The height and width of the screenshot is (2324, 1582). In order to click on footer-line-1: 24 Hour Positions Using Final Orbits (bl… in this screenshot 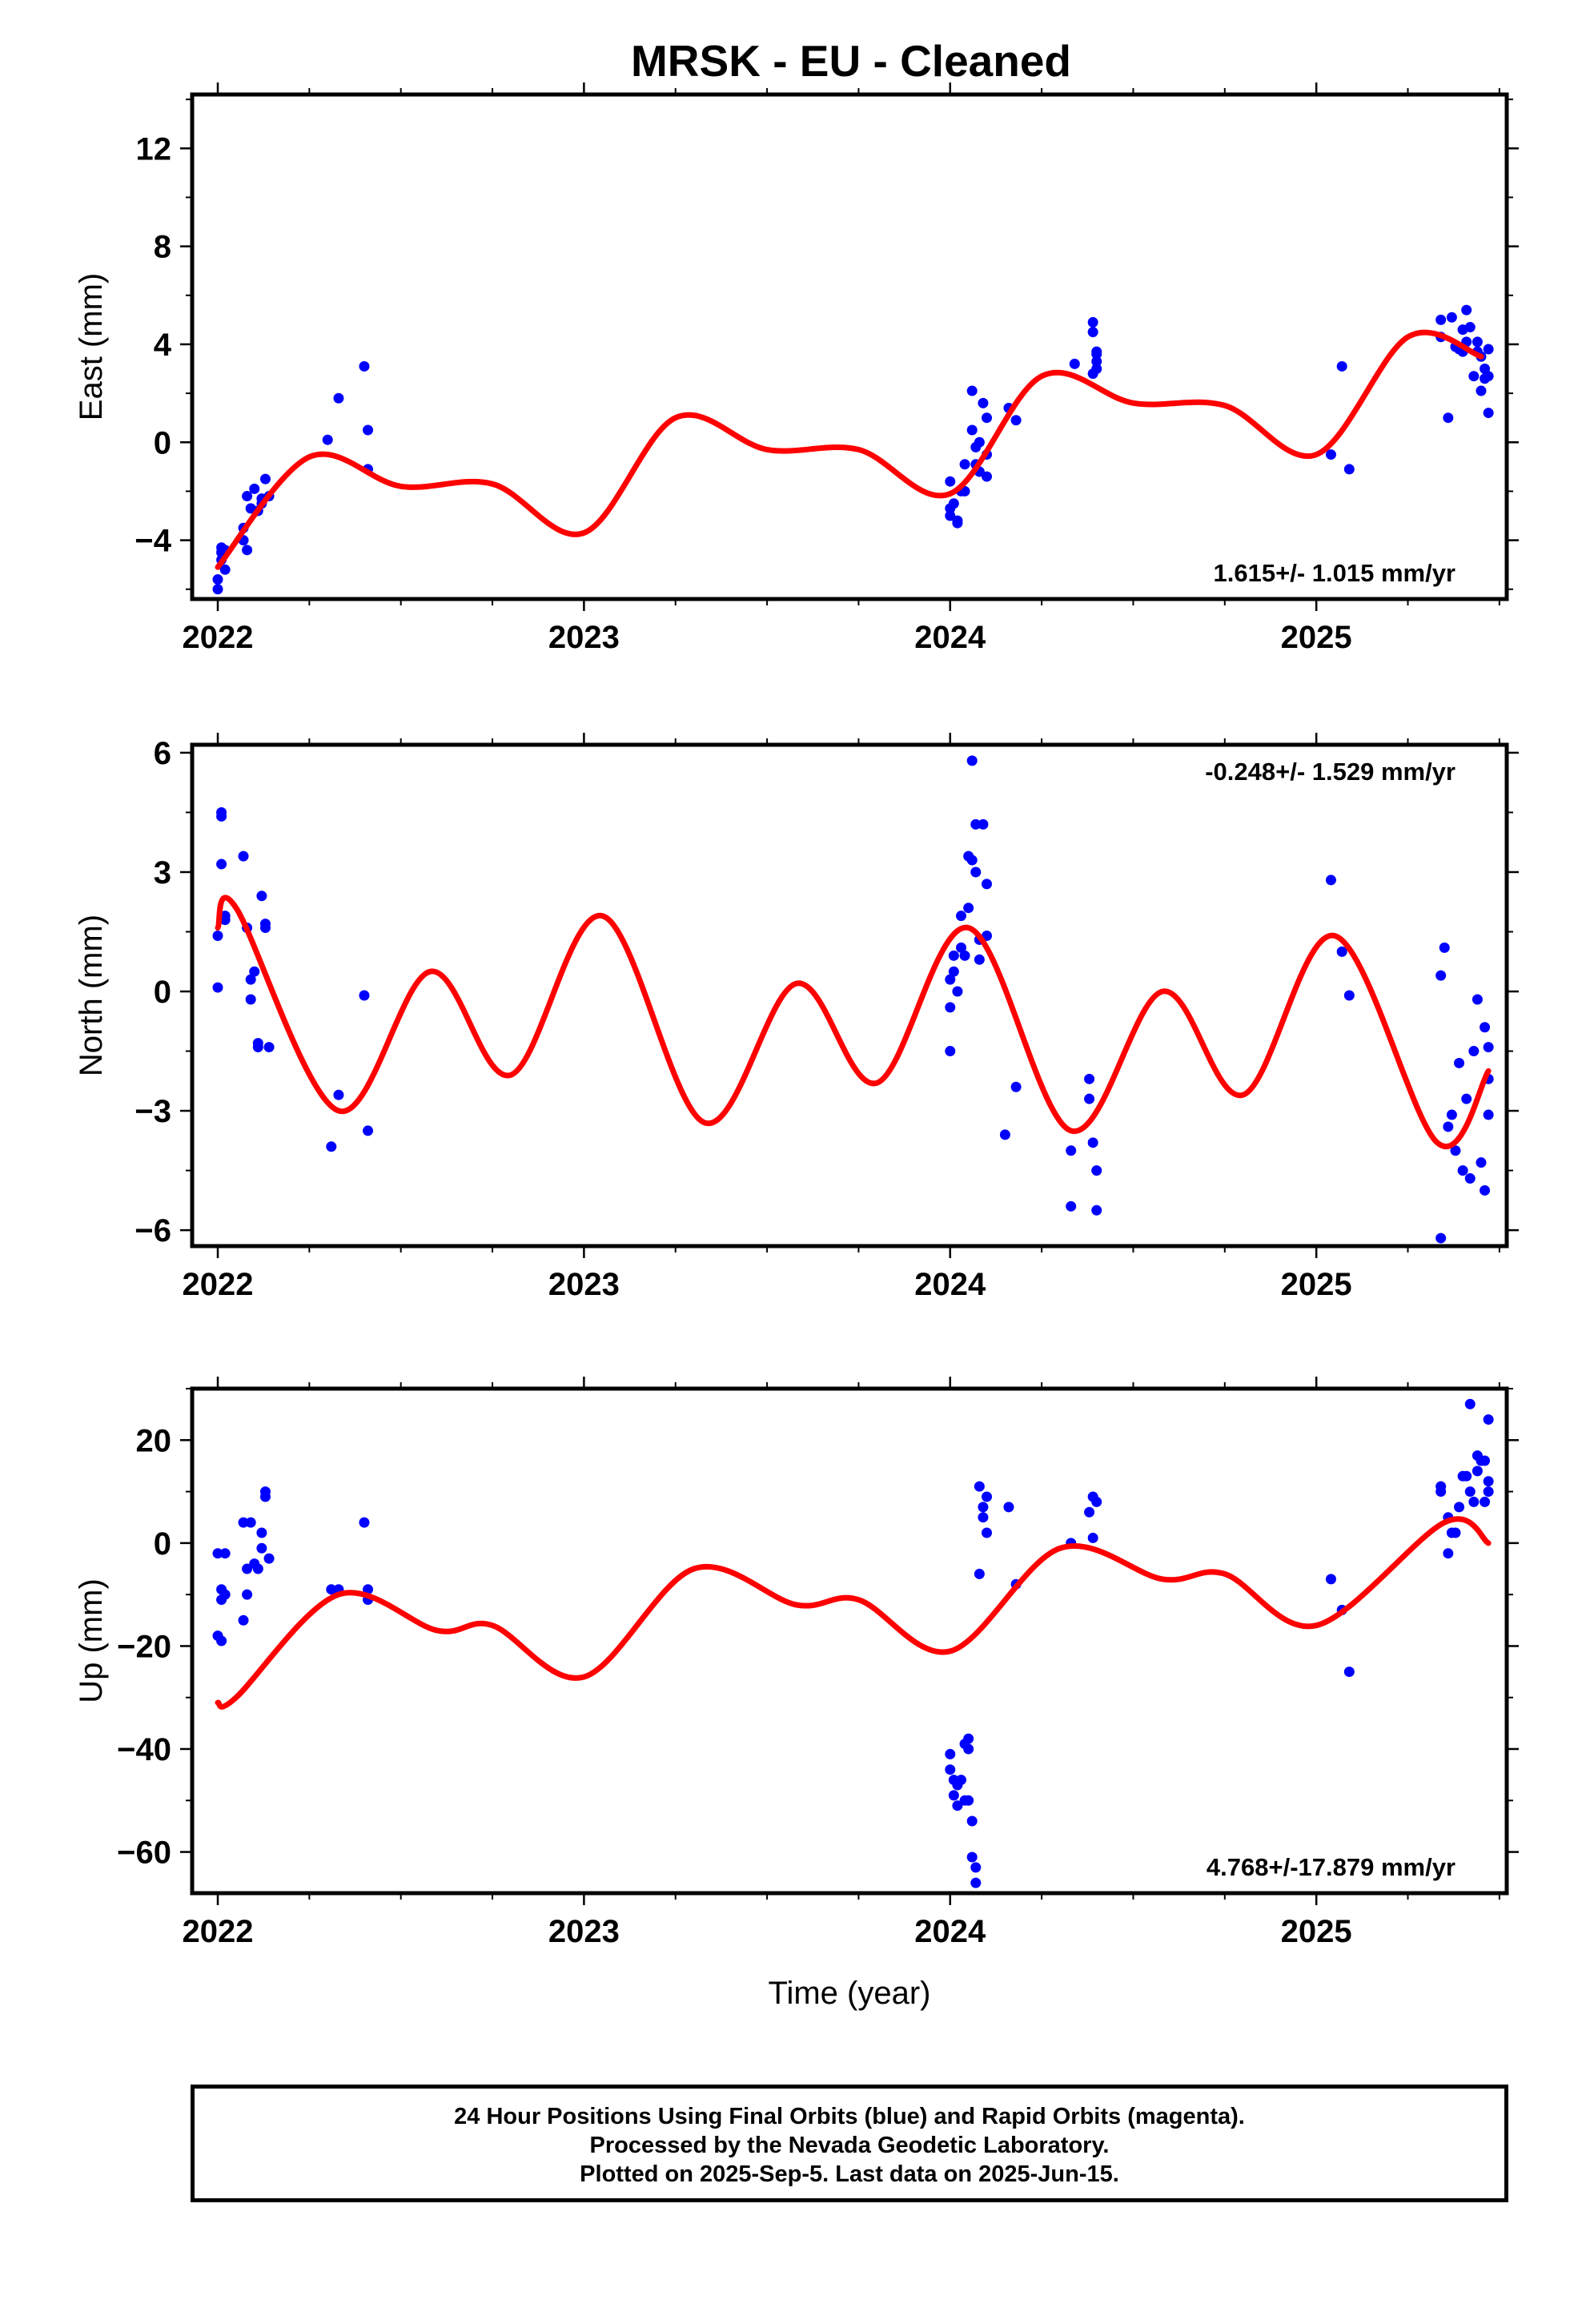, I will do `click(849, 2116)`.